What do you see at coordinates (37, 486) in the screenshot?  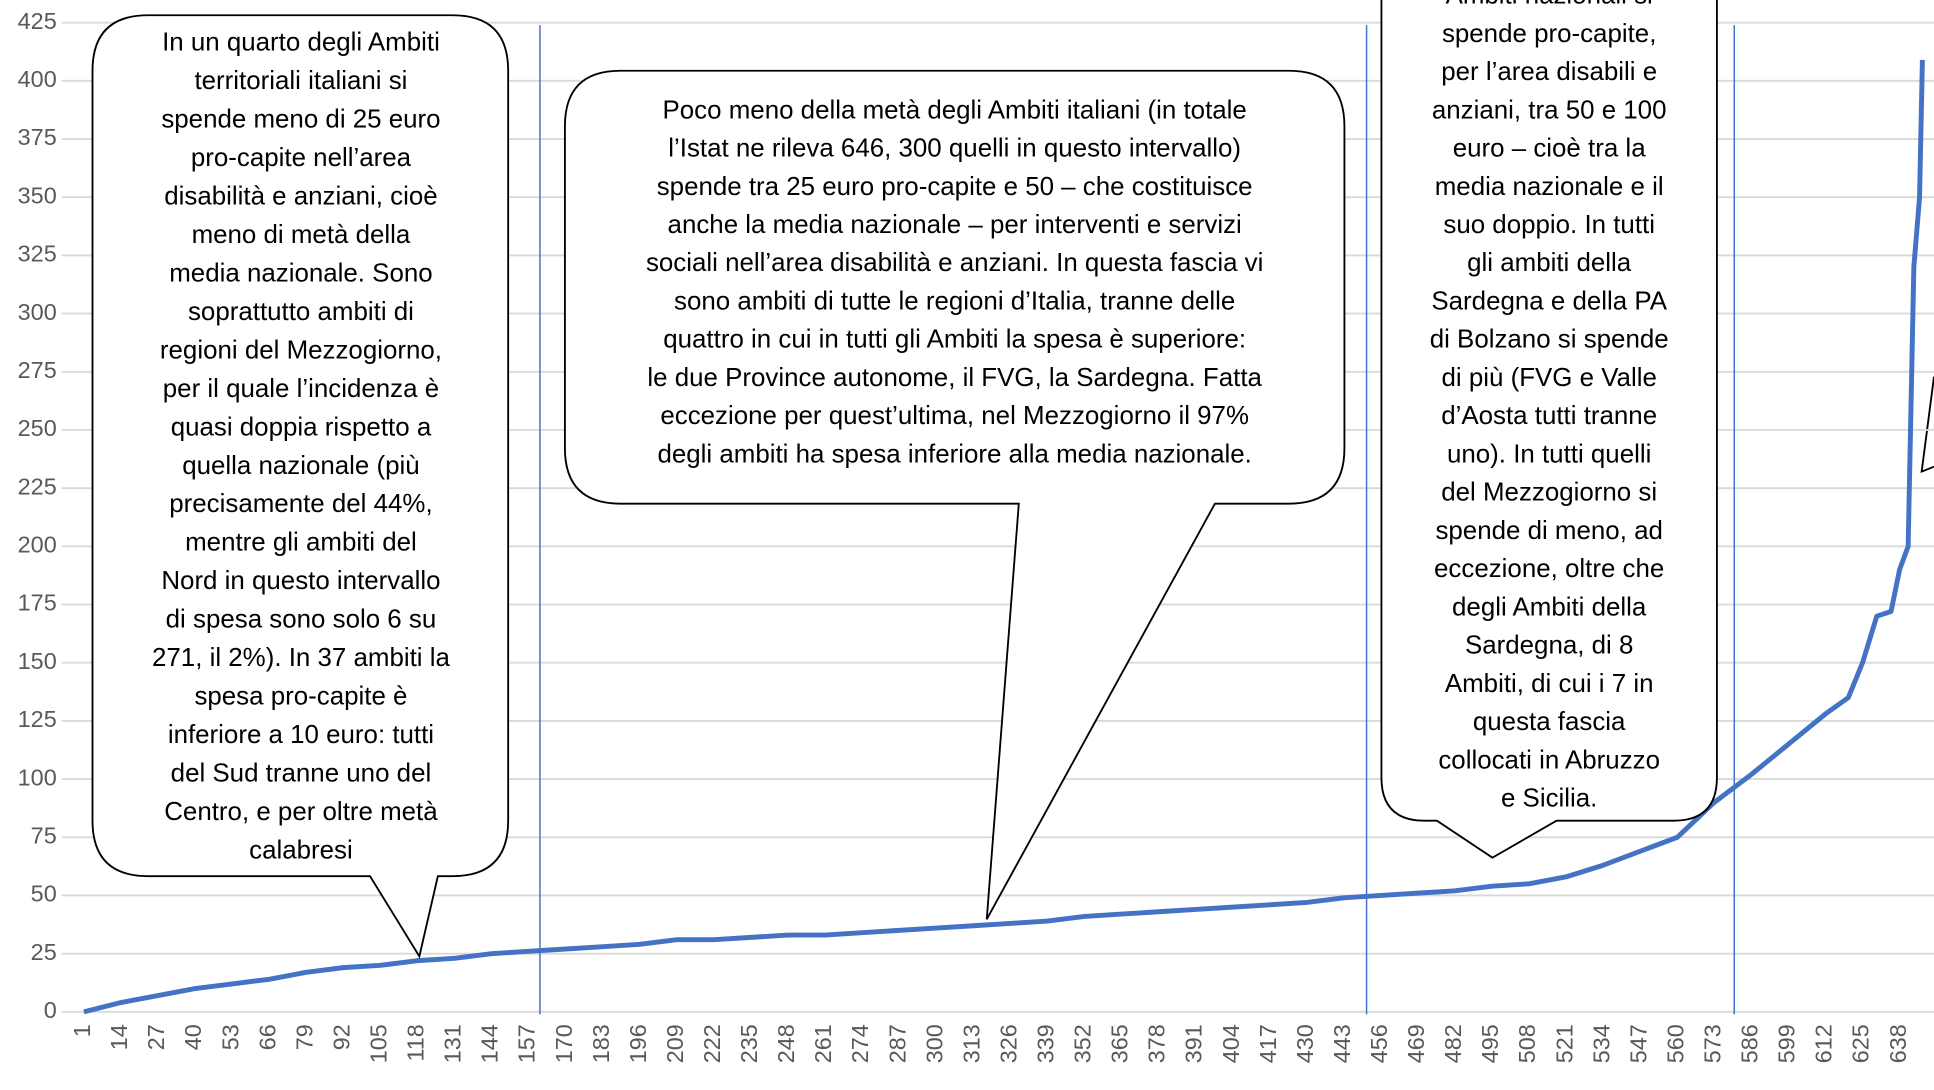 I see `y-tick-label: 225` at bounding box center [37, 486].